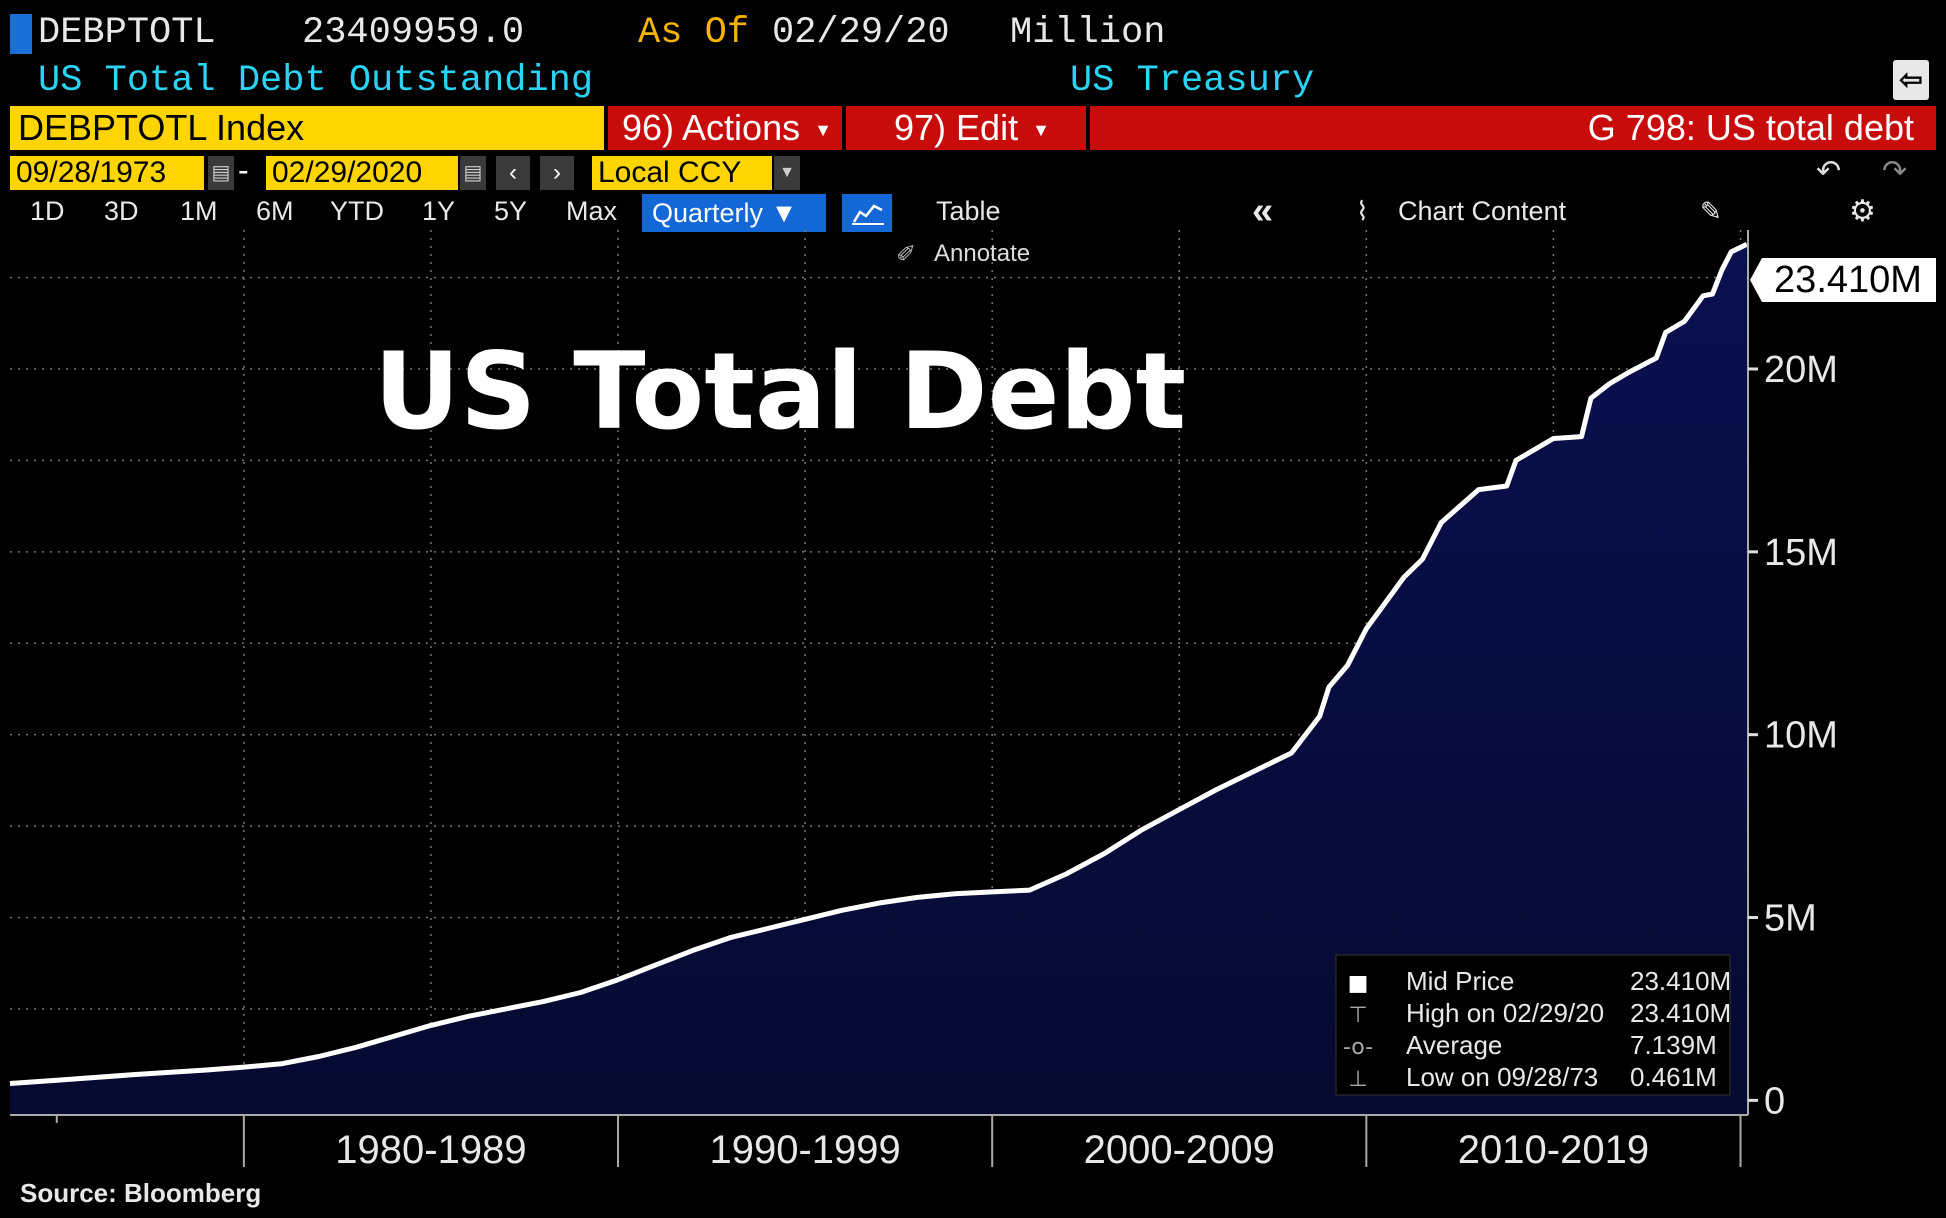  Describe the element at coordinates (1801, 553) in the screenshot. I see `y-tick-label: 15M` at that location.